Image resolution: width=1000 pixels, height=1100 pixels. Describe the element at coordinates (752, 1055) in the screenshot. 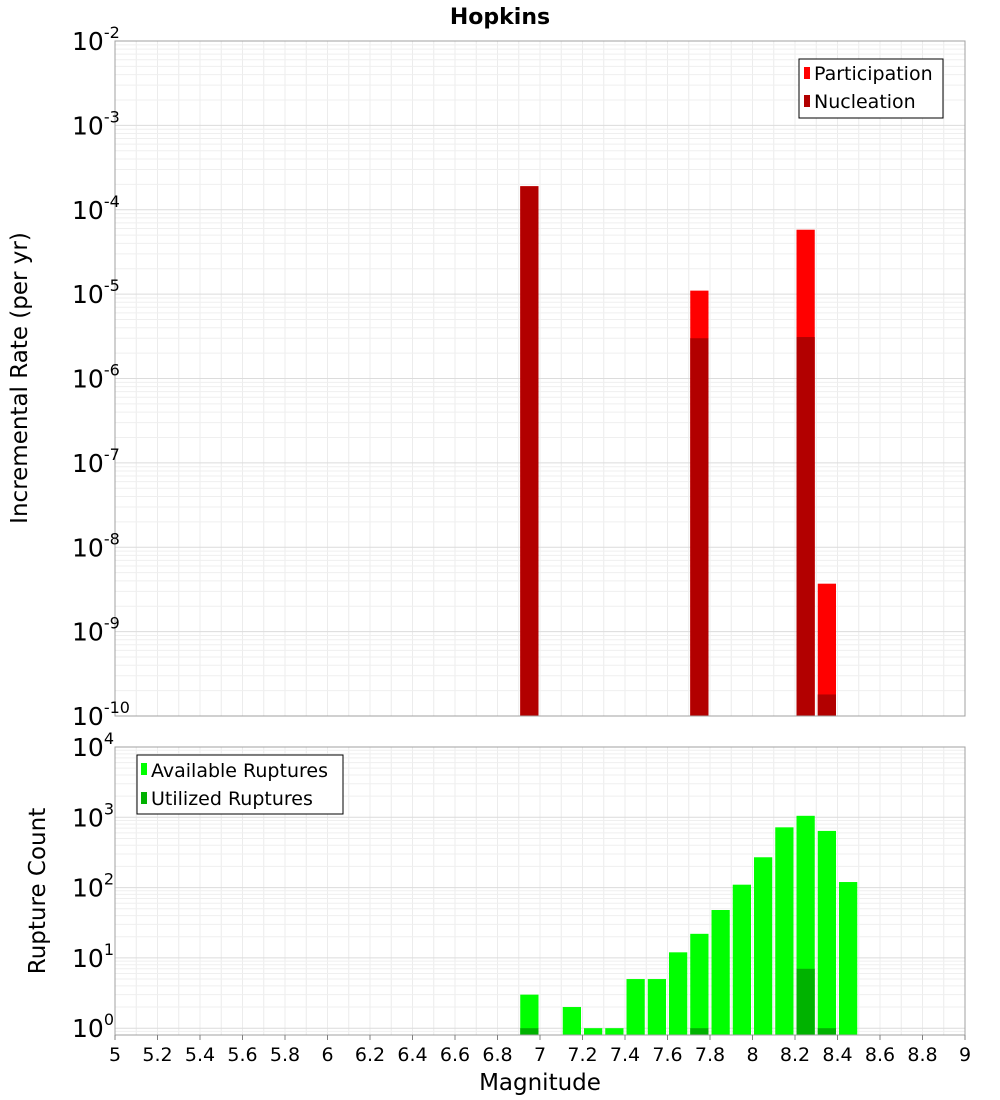

I see `x-tick-label: 8` at that location.